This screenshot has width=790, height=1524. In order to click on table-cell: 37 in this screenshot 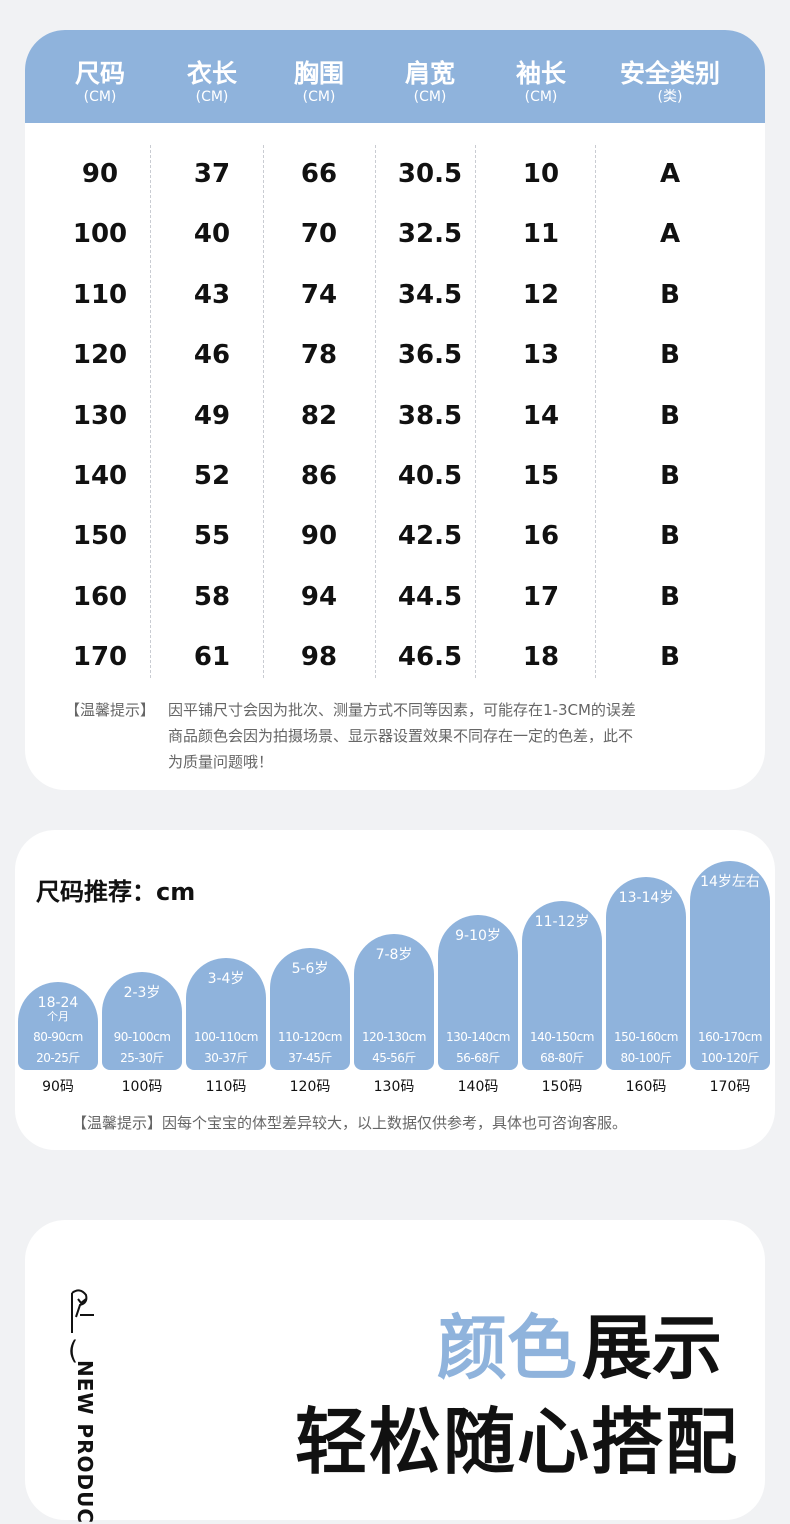, I will do `click(212, 174)`.